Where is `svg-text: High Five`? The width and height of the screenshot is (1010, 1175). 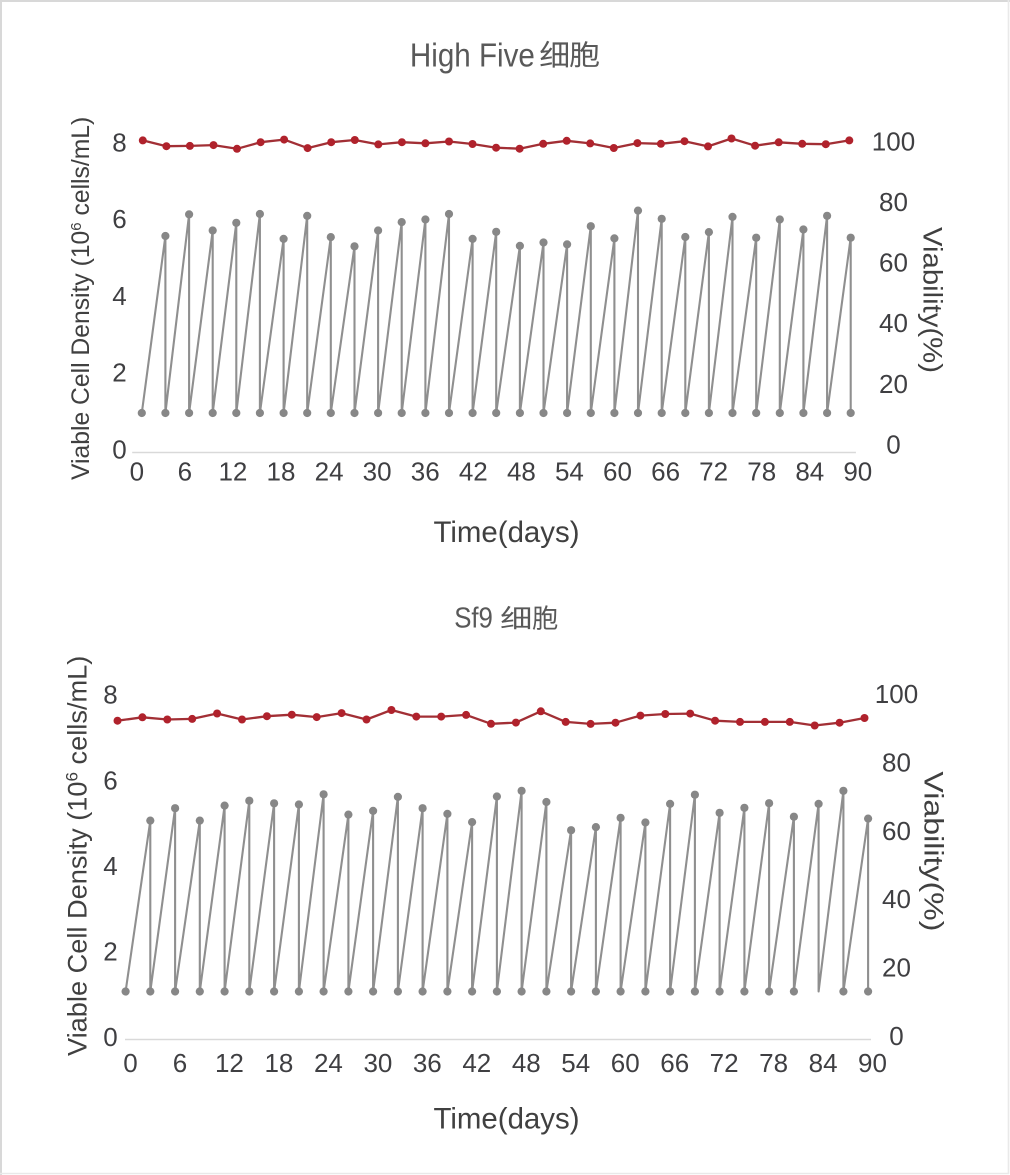 svg-text: High Five is located at coordinates (472, 55).